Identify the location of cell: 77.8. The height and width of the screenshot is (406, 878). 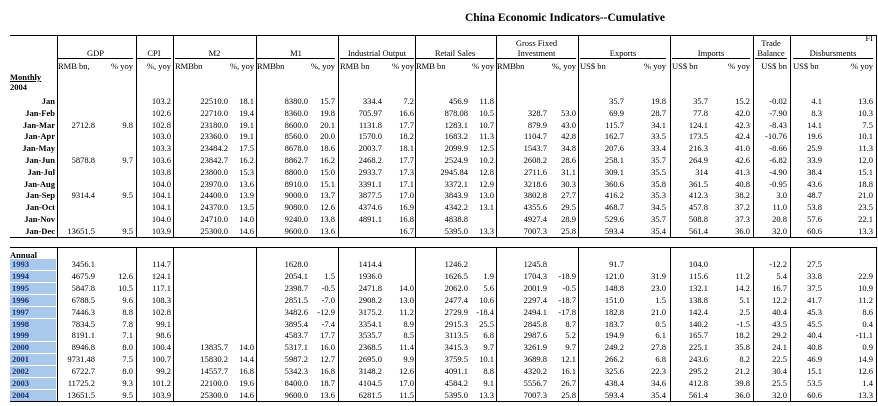
(700, 112).